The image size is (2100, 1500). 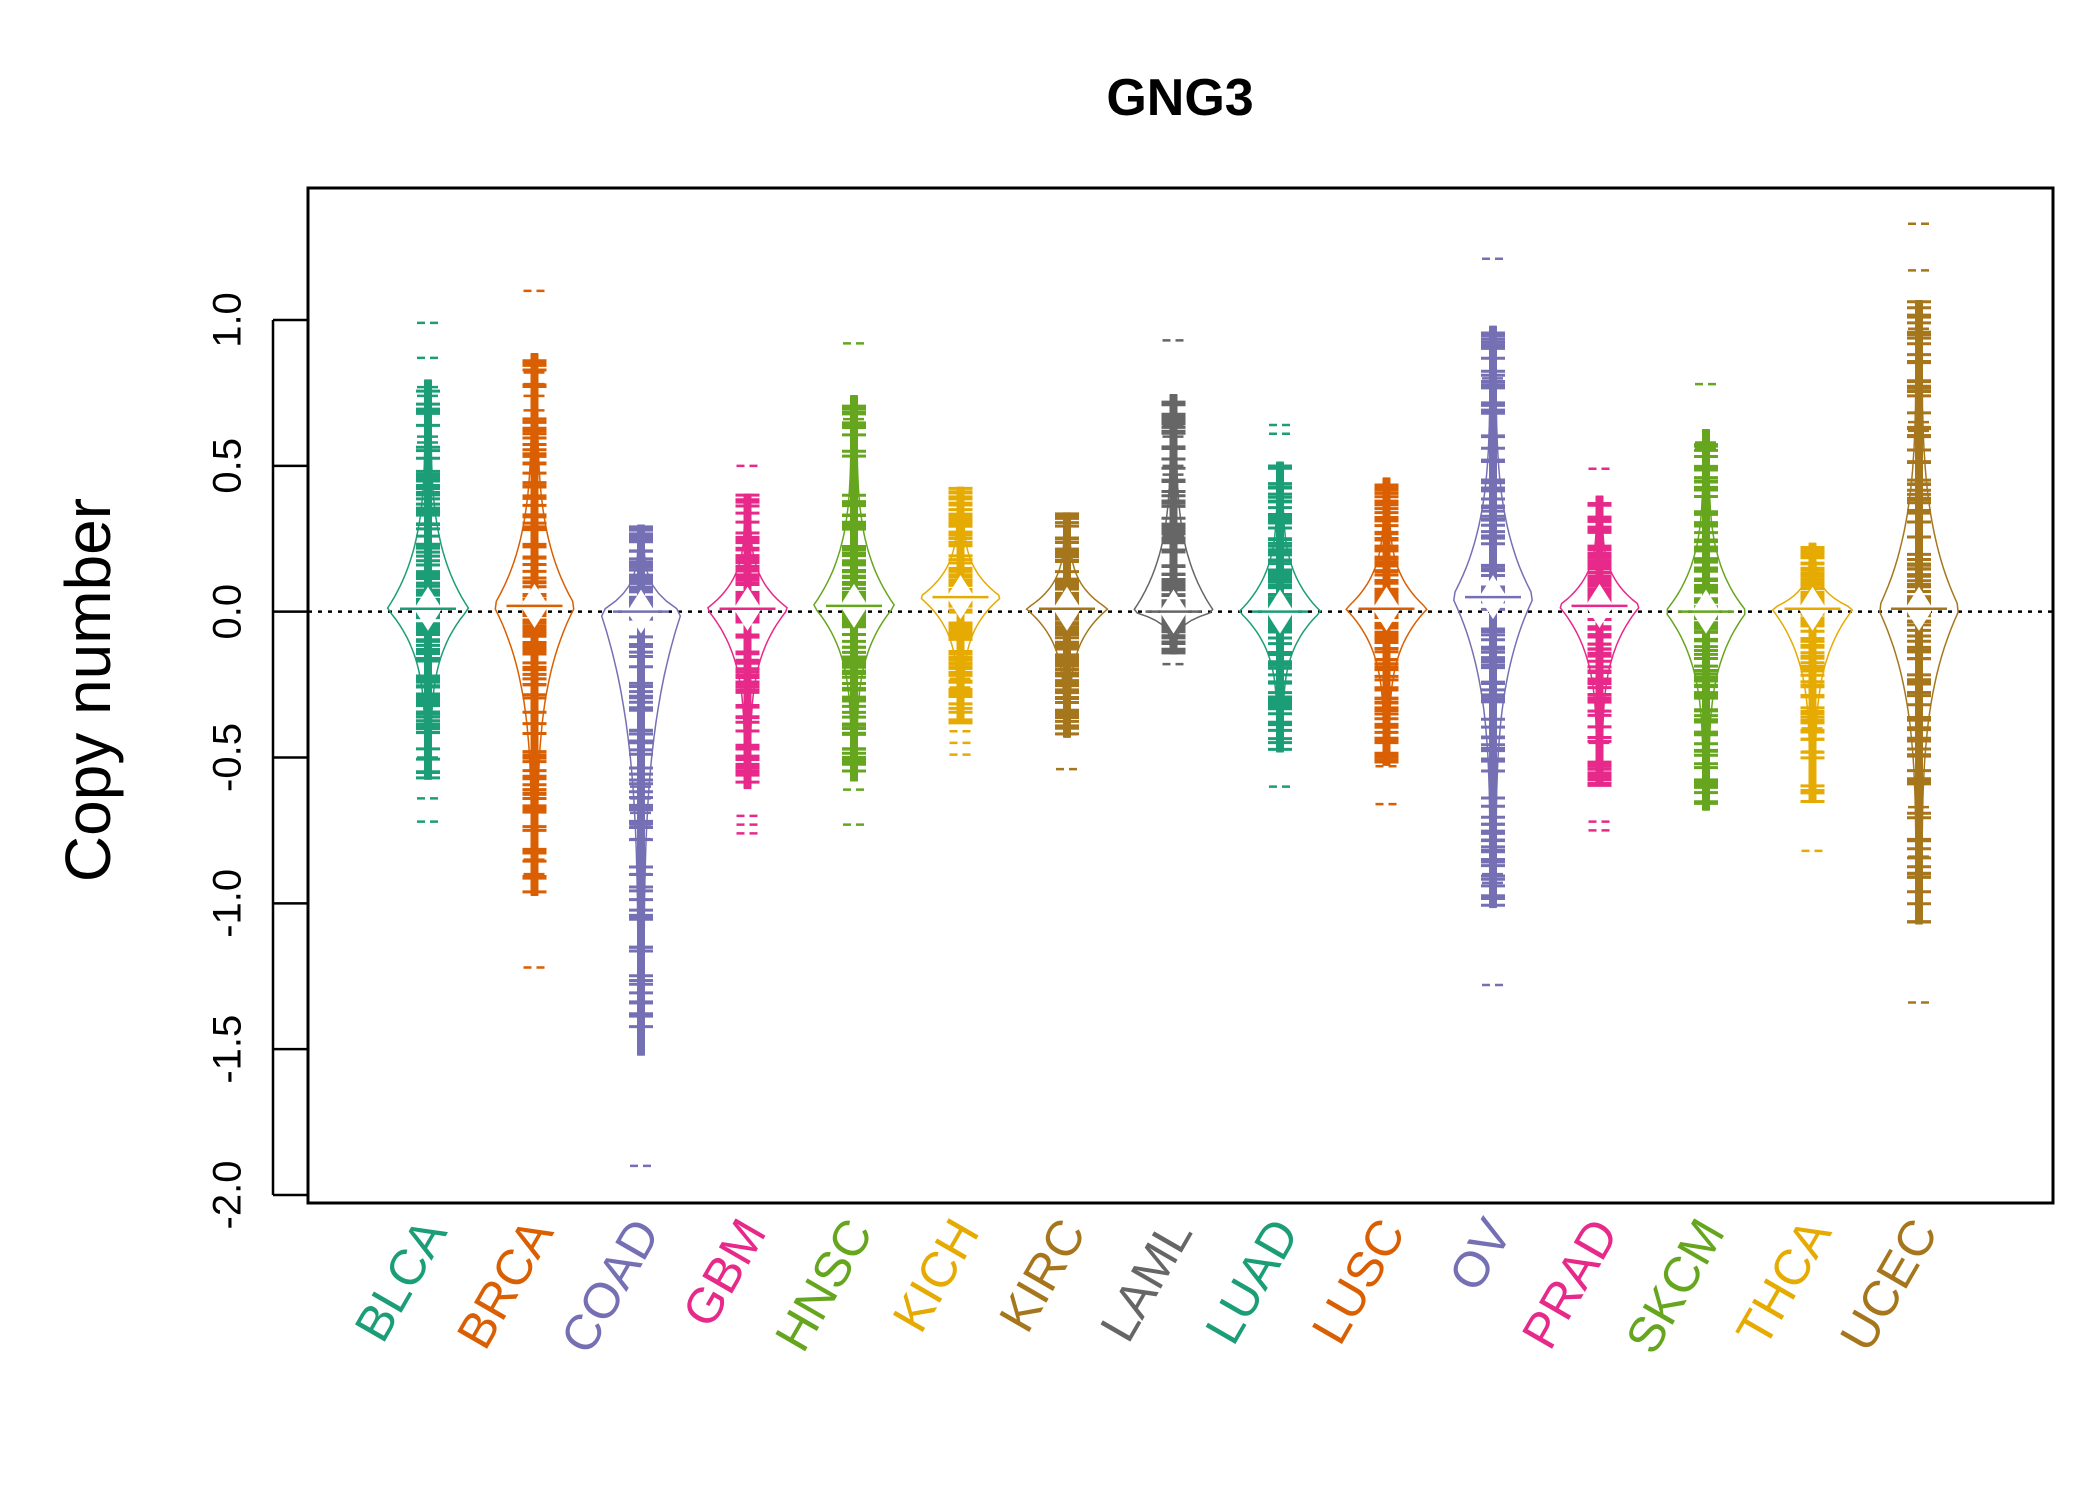 What do you see at coordinates (88, 690) in the screenshot?
I see `y-axis-label: Copy number` at bounding box center [88, 690].